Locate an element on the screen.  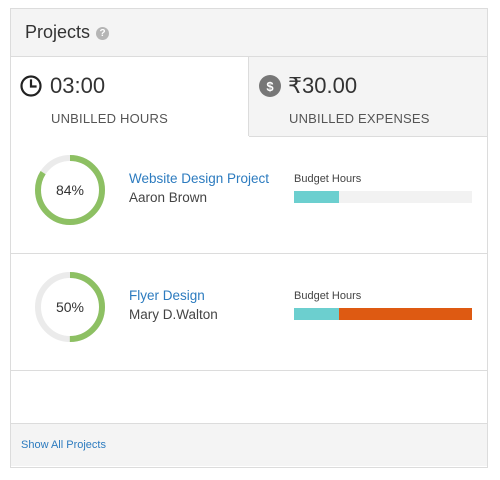
question-icon: ? is located at coordinates (103, 33).